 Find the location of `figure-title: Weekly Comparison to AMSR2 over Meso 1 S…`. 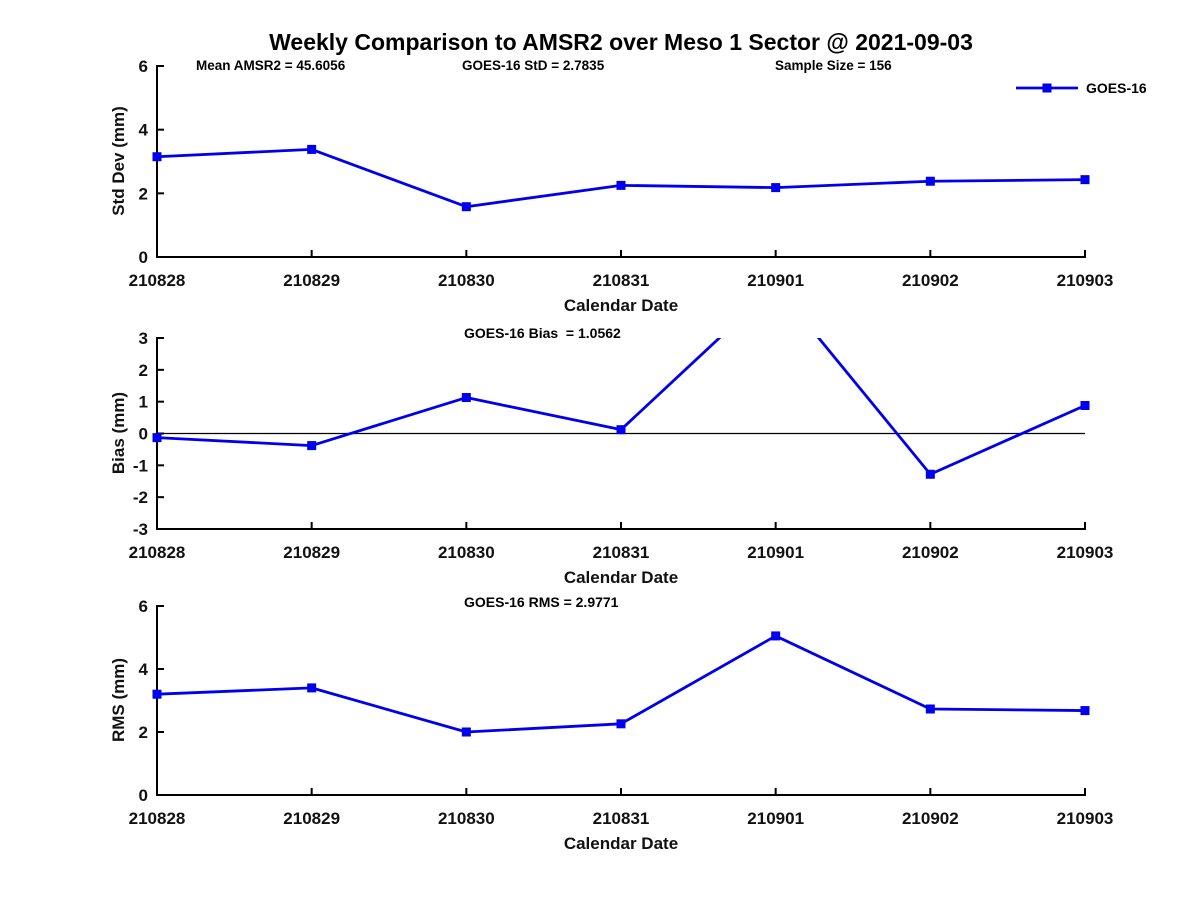

figure-title: Weekly Comparison to AMSR2 over Meso 1 S… is located at coordinates (621, 42).